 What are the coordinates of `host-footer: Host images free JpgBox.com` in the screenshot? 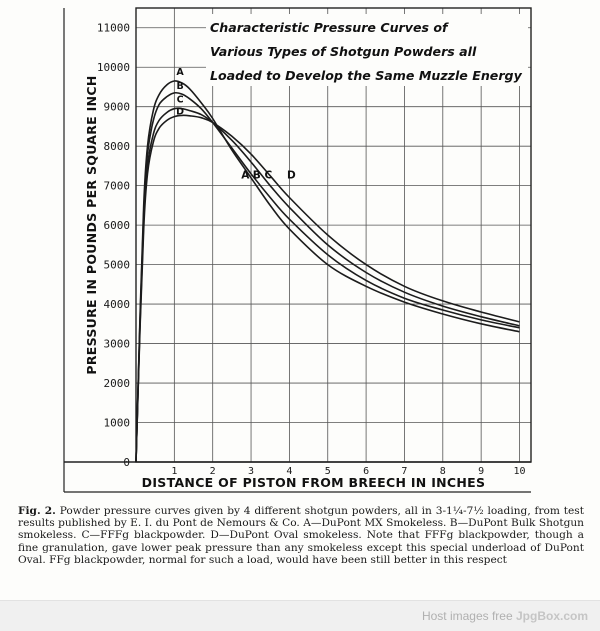 It's located at (300, 615).